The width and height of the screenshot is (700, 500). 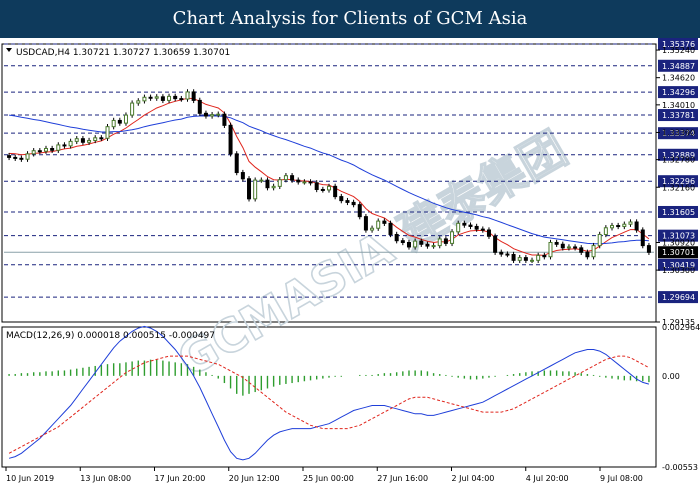 What do you see at coordinates (680, 467) in the screenshot?
I see `macd-tick-label: -0.00553` at bounding box center [680, 467].